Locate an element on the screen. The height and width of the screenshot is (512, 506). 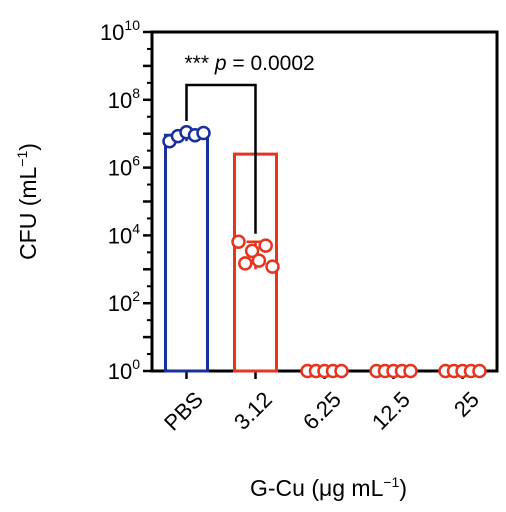
x-tick-label: PBS is located at coordinates (183, 411).